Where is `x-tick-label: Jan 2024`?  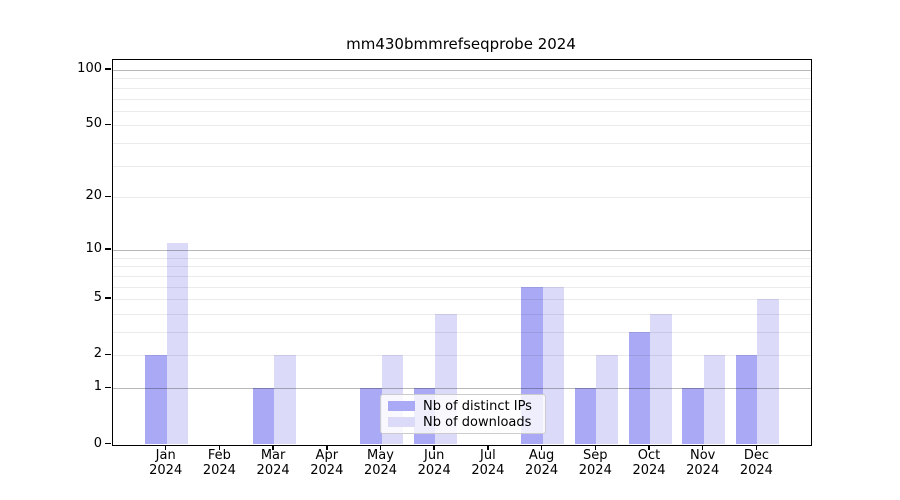
x-tick-label: Jan 2024 is located at coordinates (166, 463).